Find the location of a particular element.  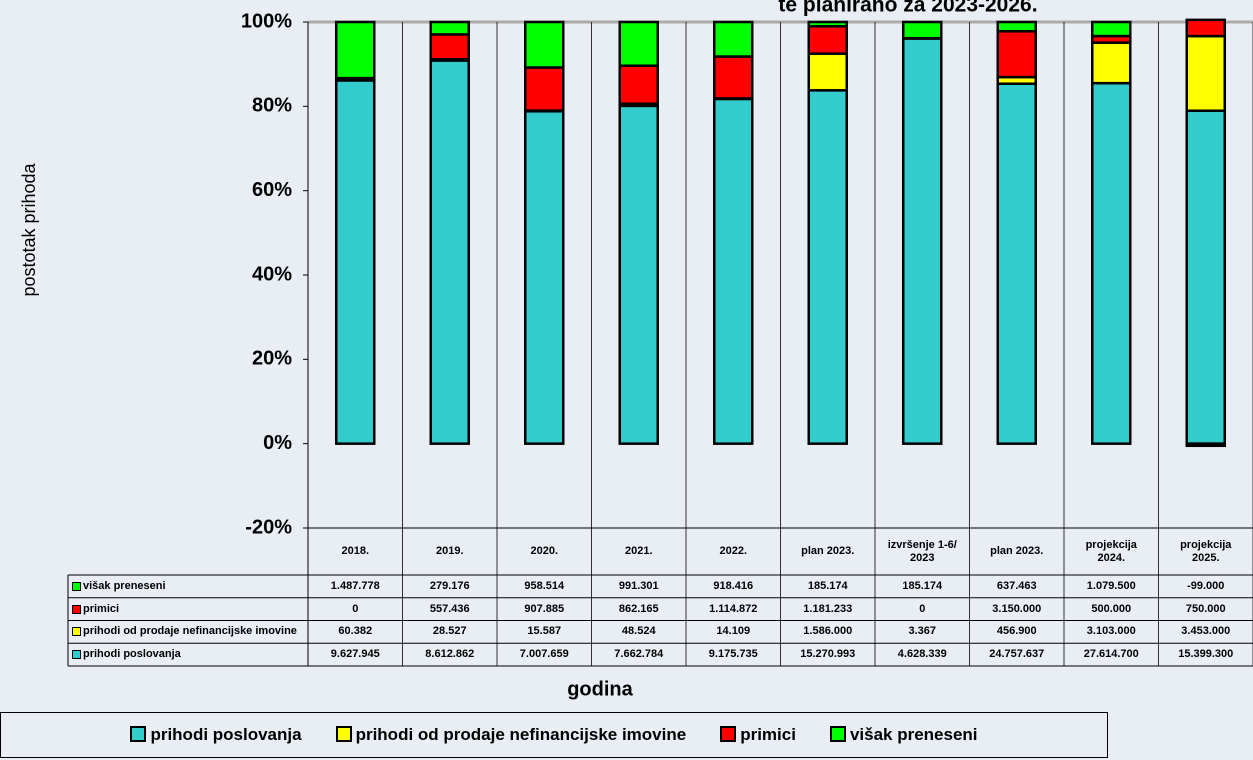

legend-item: primici is located at coordinates (758, 735).